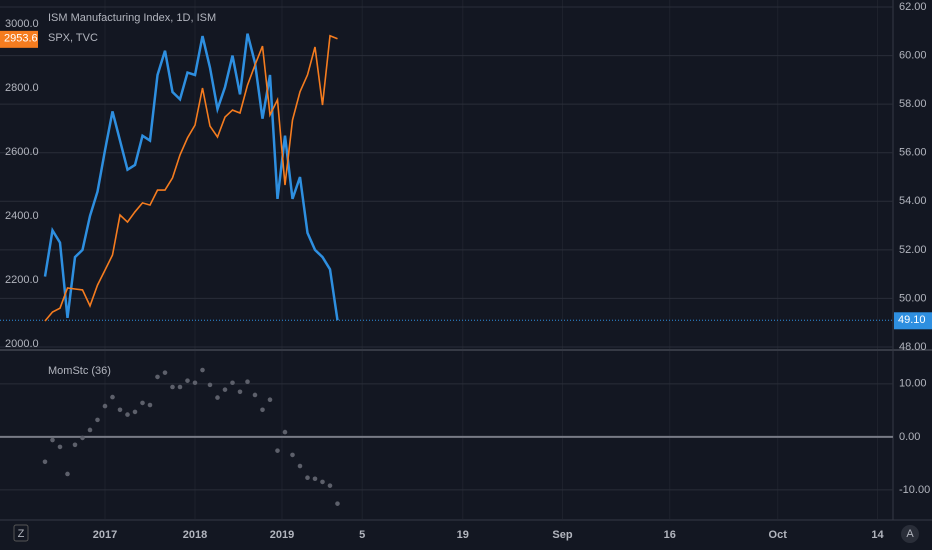  What do you see at coordinates (913, 347) in the screenshot?
I see `y-tick-label: 48.00` at bounding box center [913, 347].